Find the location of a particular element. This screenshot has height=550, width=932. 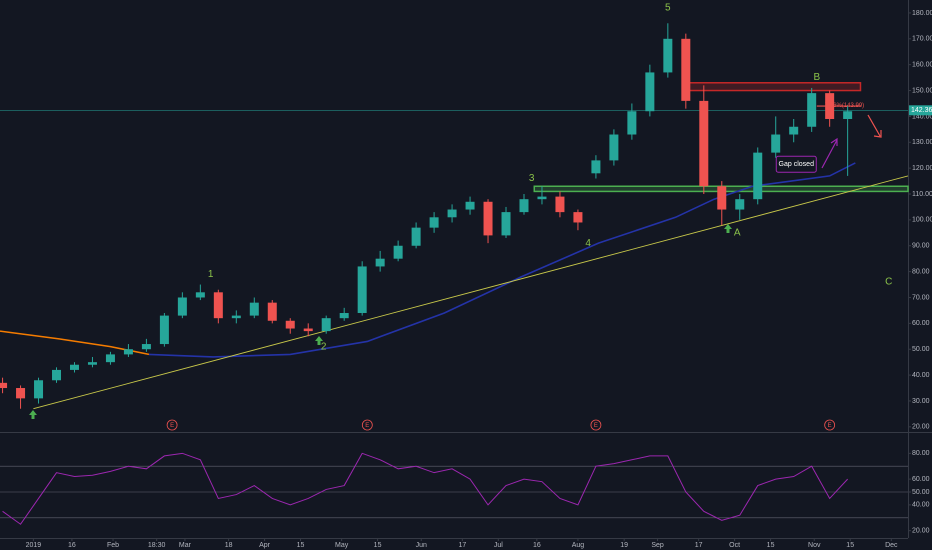

wave-label: 2 is located at coordinates (324, 346).